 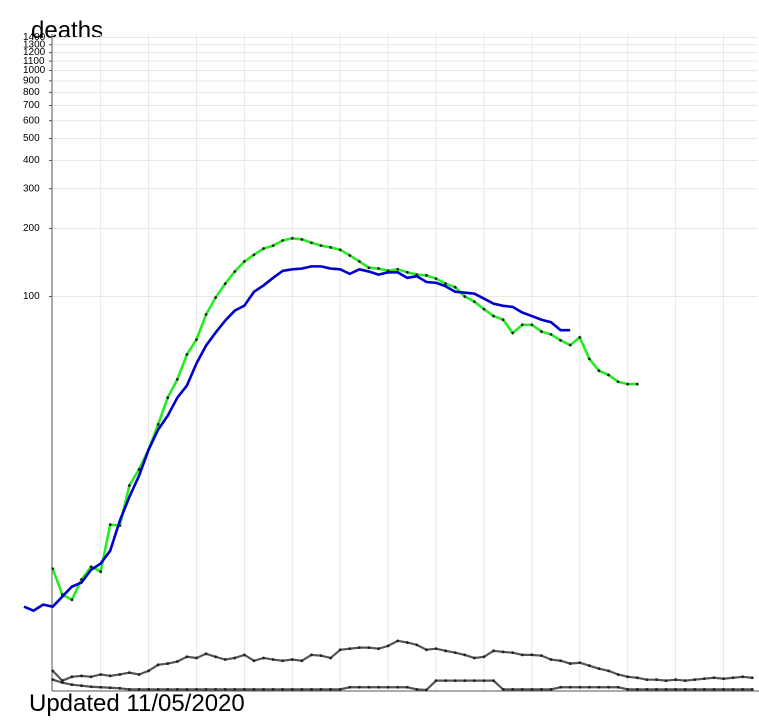 What do you see at coordinates (31, 80) in the screenshot?
I see `y-tick-label: 900` at bounding box center [31, 80].